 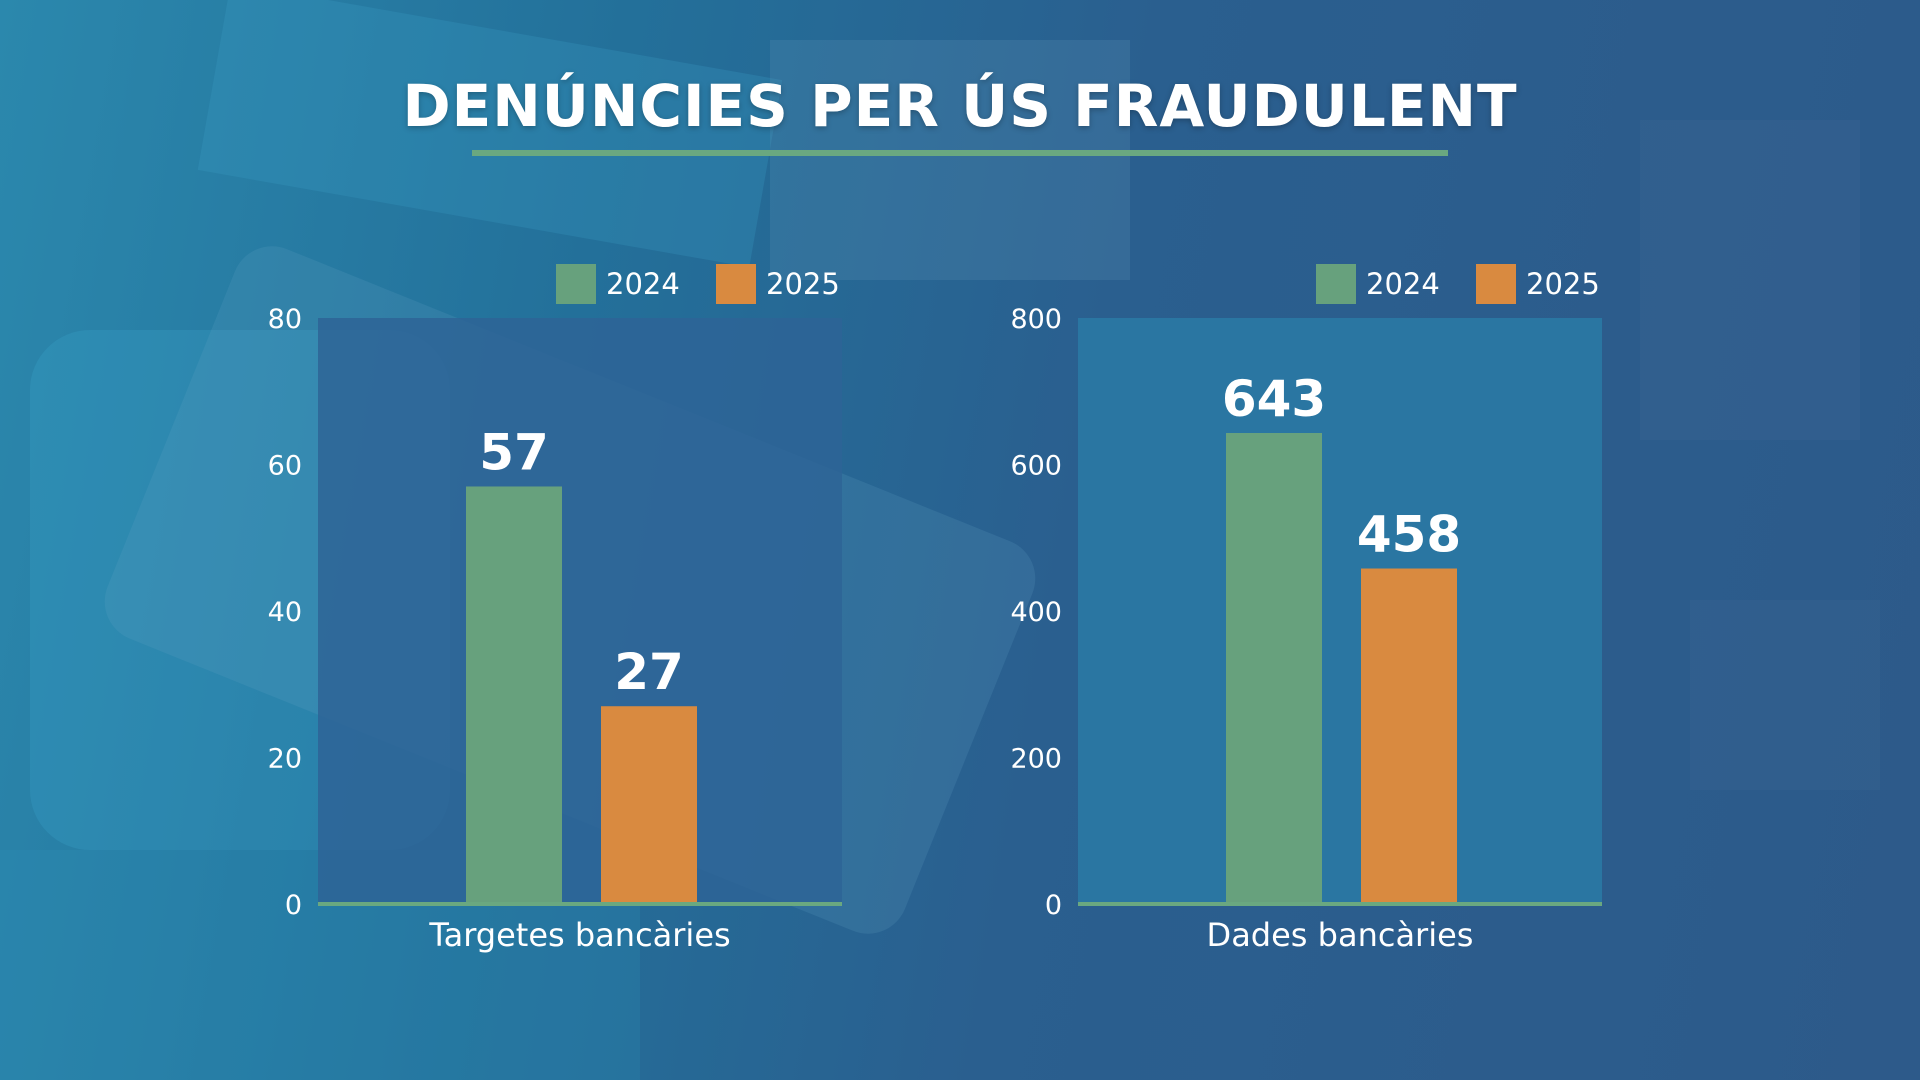 What do you see at coordinates (1036, 759) in the screenshot?
I see `y-tick-label: 200` at bounding box center [1036, 759].